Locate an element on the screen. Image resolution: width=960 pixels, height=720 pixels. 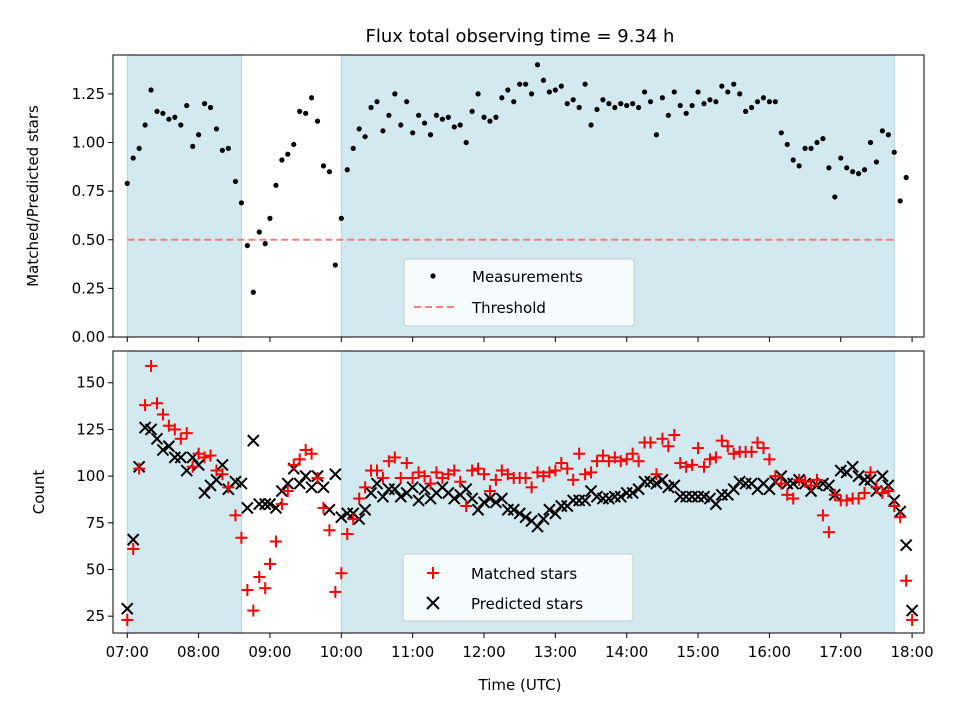
y-tick-label: 75 is located at coordinates (95, 523).